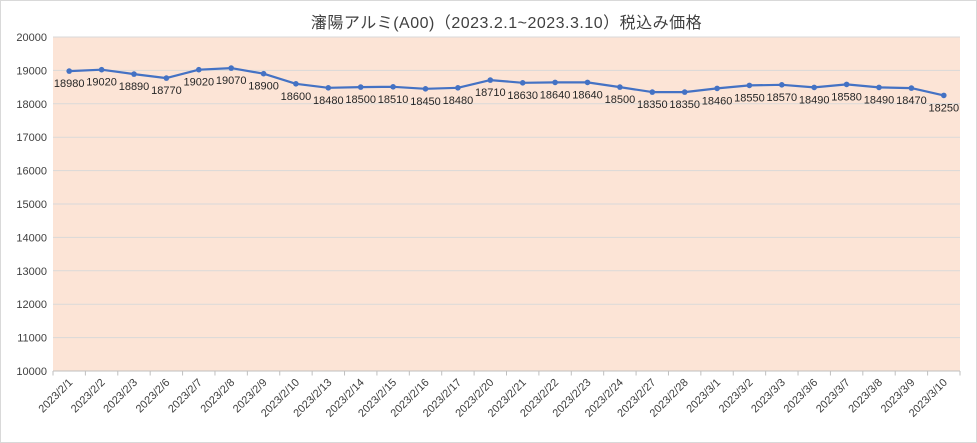 This screenshot has width=977, height=443. I want to click on svg-text: 2023/2/7, so click(185, 396).